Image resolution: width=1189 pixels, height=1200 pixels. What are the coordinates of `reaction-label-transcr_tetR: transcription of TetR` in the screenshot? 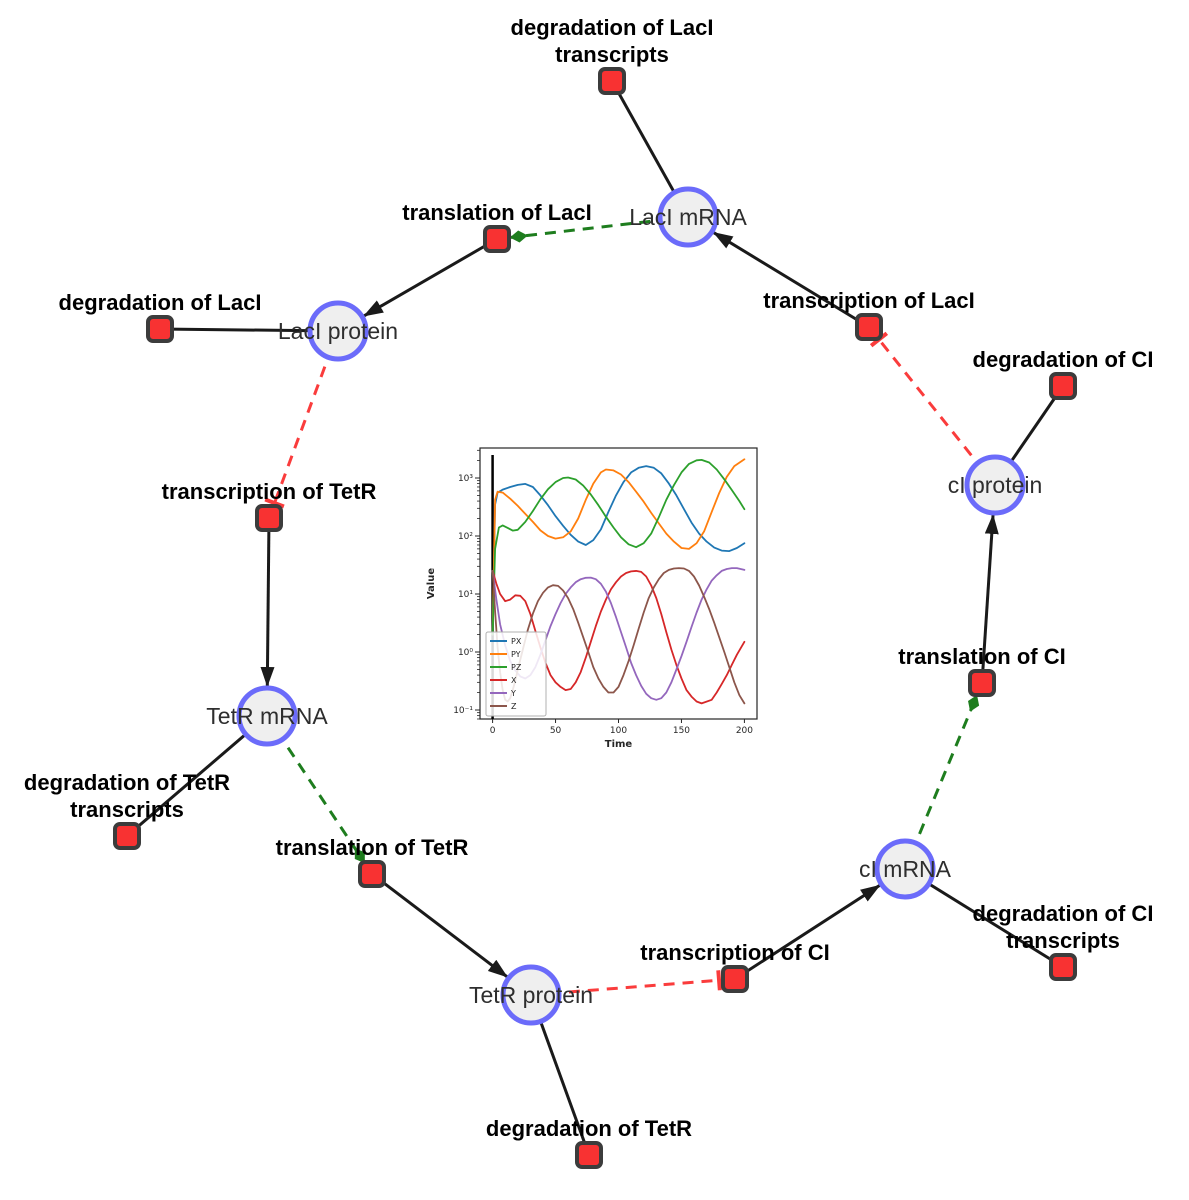 It's located at (269, 491).